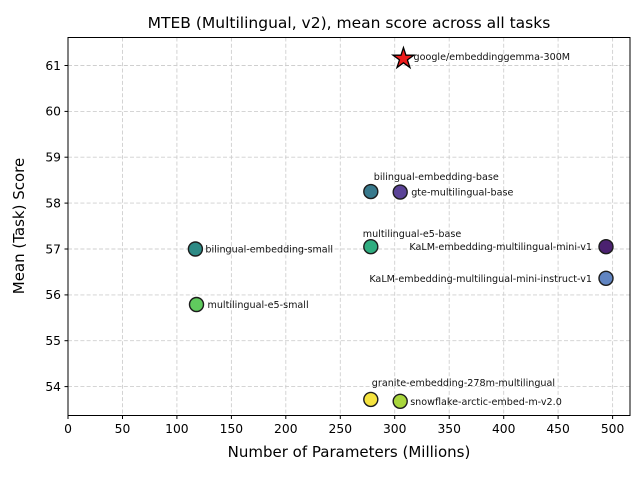 The height and width of the screenshot is (480, 640). What do you see at coordinates (285, 429) in the screenshot?
I see `x-tick-label: 200` at bounding box center [285, 429].